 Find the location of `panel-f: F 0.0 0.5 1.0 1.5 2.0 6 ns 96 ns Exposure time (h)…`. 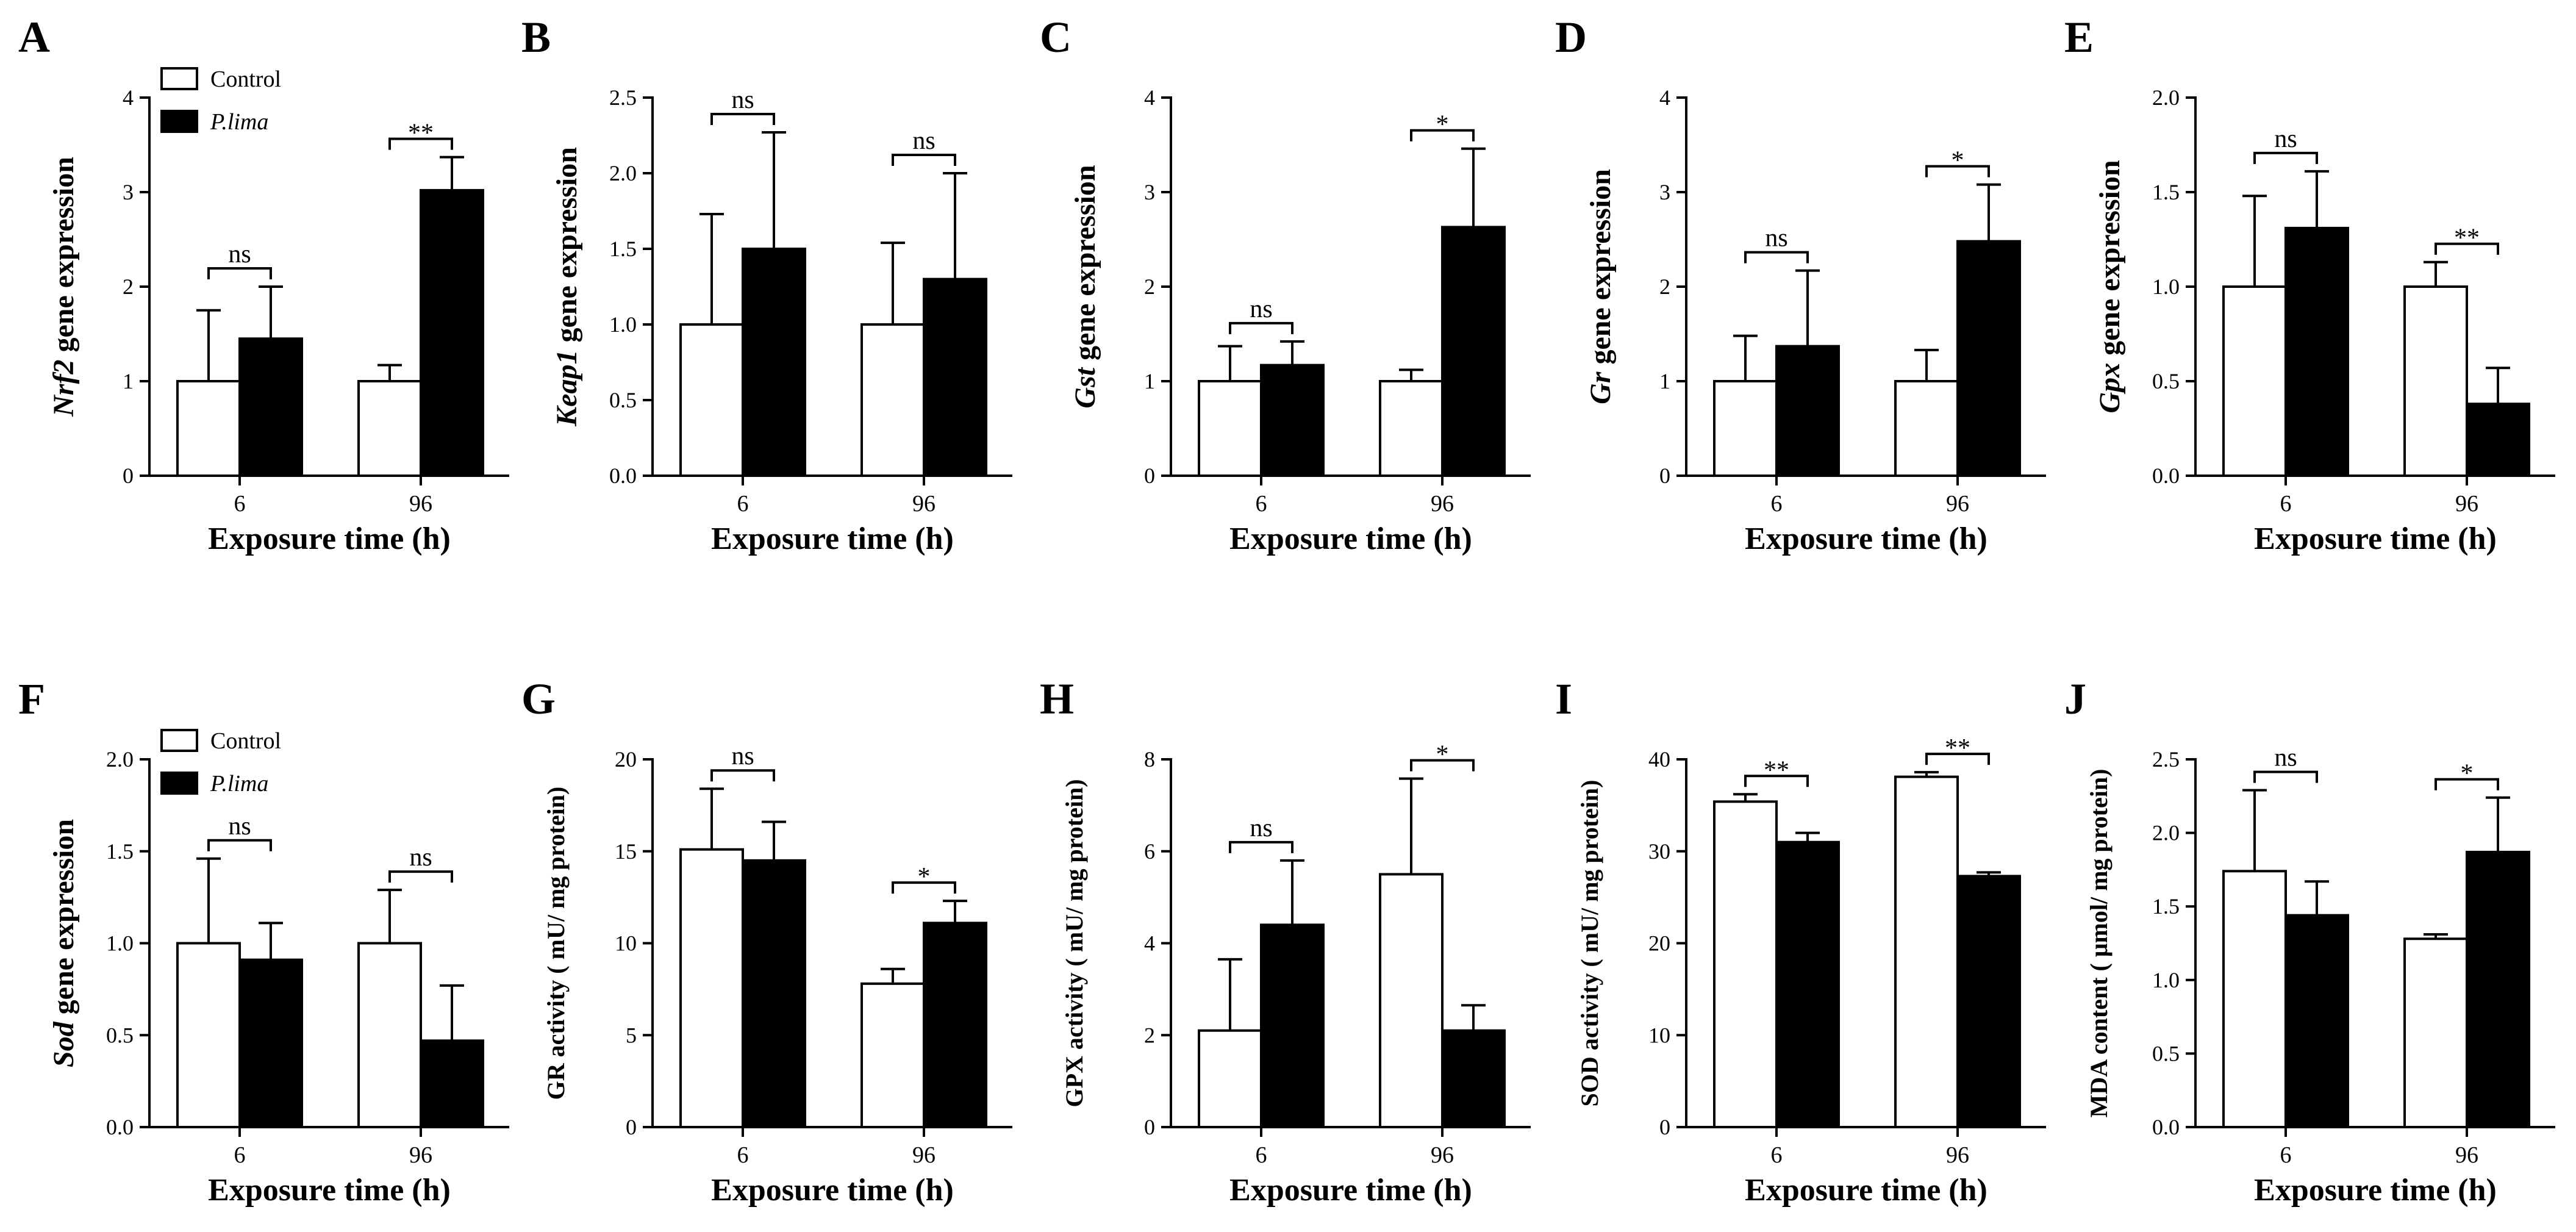

panel-f: F 0.0 0.5 1.0 1.5 2.0 6 ns 96 ns Exposure time (h)… is located at coordinates (263, 941).